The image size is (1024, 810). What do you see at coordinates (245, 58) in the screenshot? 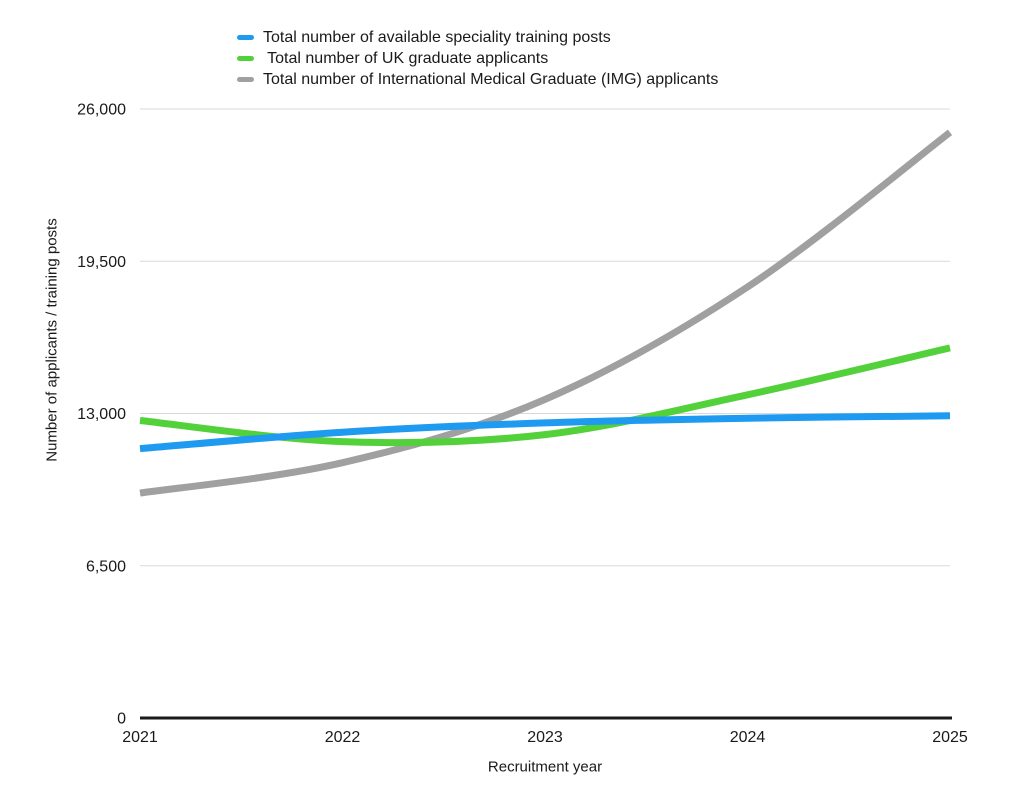
I see `legend-swatch-uk-graduates` at bounding box center [245, 58].